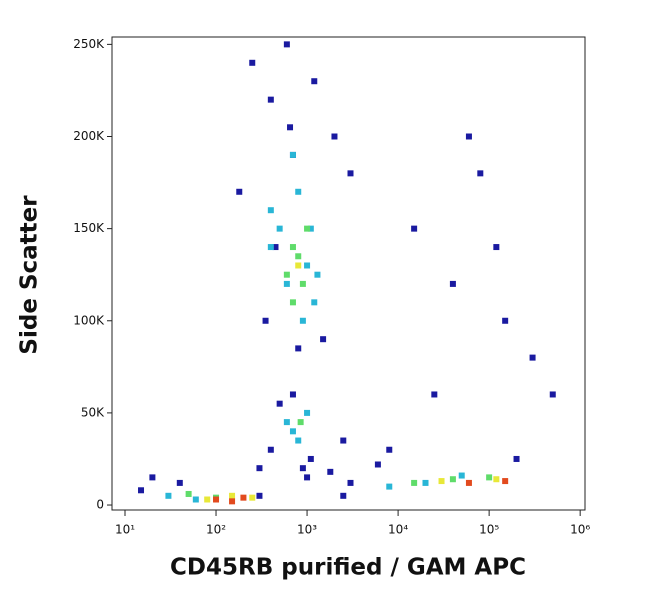  What do you see at coordinates (89, 228) in the screenshot?
I see `y-tick-label: 150K` at bounding box center [89, 228].